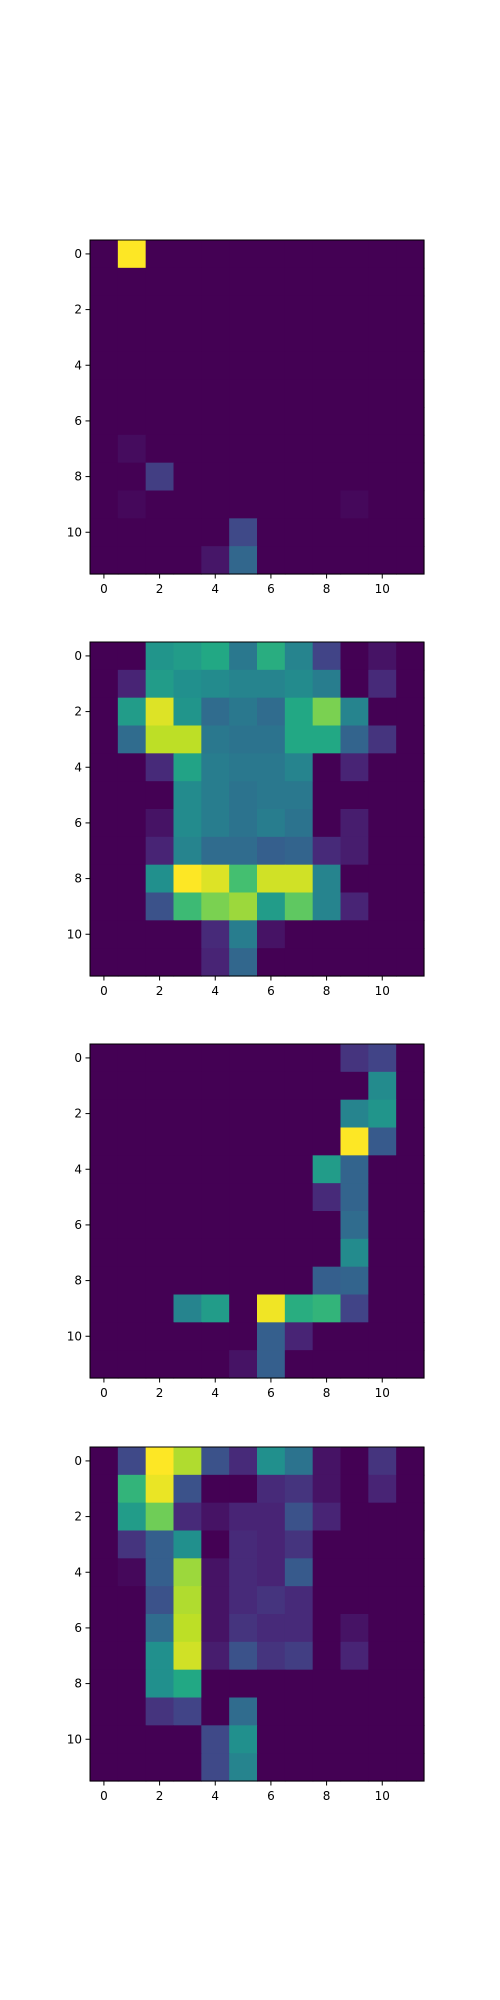 The width and height of the screenshot is (500, 2000). What do you see at coordinates (78, 254) in the screenshot?
I see `y-tick-label: 0` at bounding box center [78, 254].